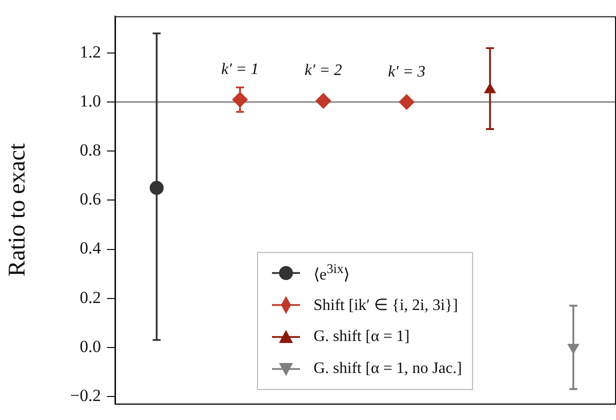 The height and width of the screenshot is (420, 616). I want to click on annotation: k′ = 1, so click(240, 69).